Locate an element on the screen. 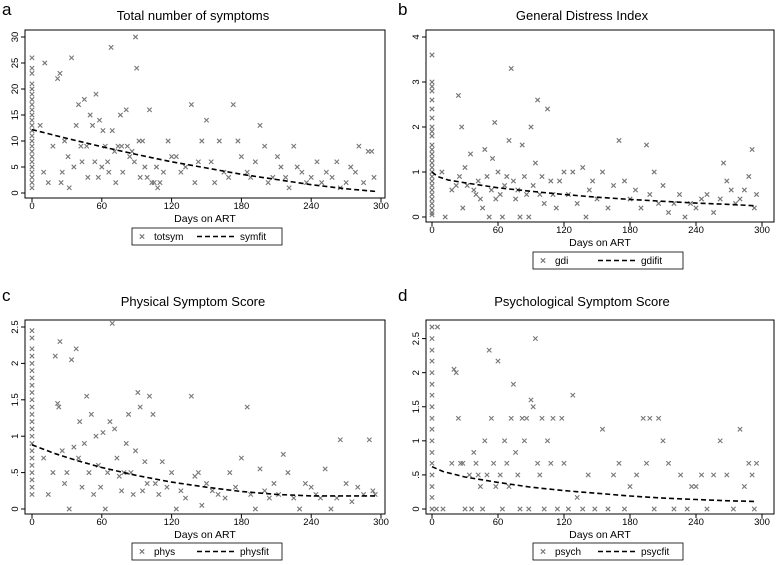  y-tick-label: 20 is located at coordinates (15, 89).